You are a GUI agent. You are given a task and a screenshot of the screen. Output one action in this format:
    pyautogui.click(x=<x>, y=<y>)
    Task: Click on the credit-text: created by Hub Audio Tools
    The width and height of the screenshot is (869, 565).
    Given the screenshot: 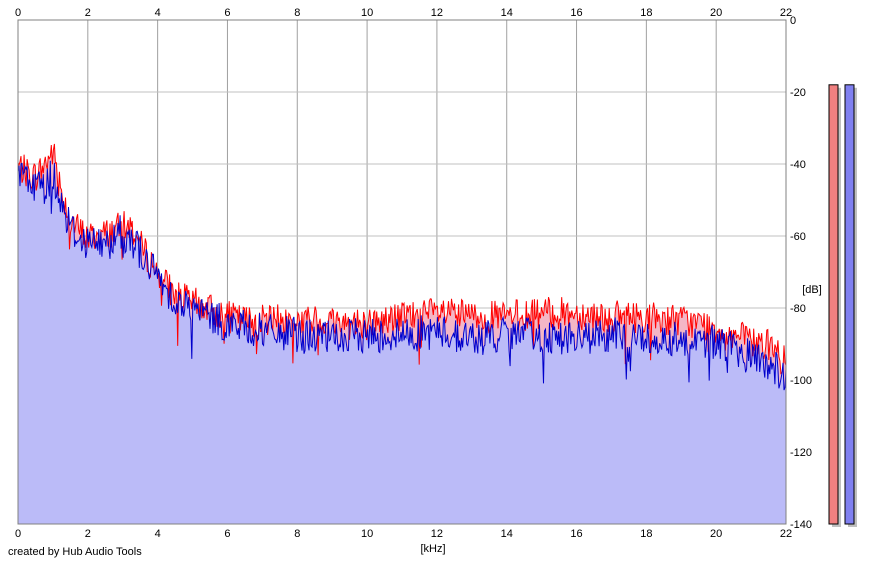 What is the action you would take?
    pyautogui.click(x=75, y=552)
    